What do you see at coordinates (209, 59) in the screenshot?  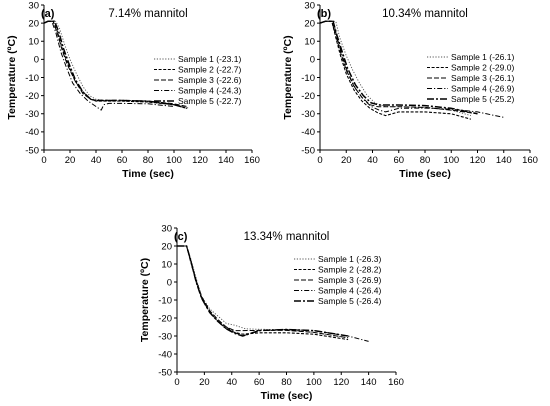 I see `legend-entry: Sample 1 (-23.1)` at bounding box center [209, 59].